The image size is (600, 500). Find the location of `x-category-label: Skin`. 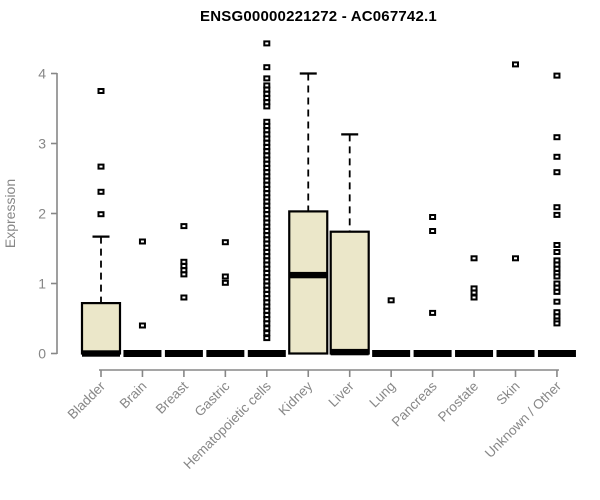

x-category-label: Skin is located at coordinates (507, 393).